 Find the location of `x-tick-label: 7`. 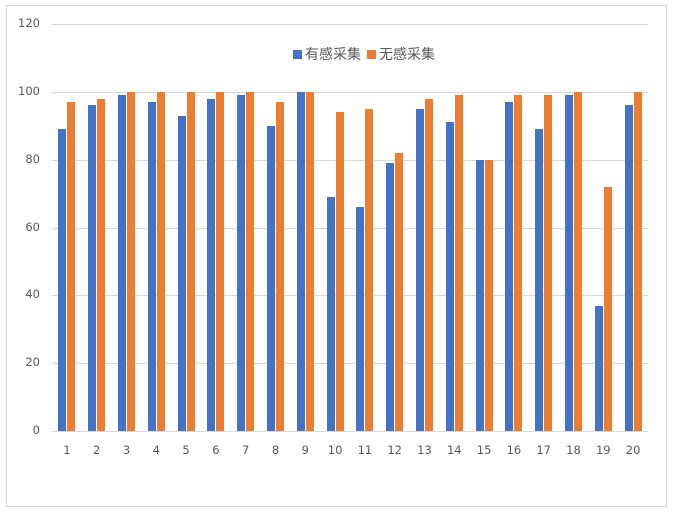

x-tick-label: 7 is located at coordinates (246, 450).